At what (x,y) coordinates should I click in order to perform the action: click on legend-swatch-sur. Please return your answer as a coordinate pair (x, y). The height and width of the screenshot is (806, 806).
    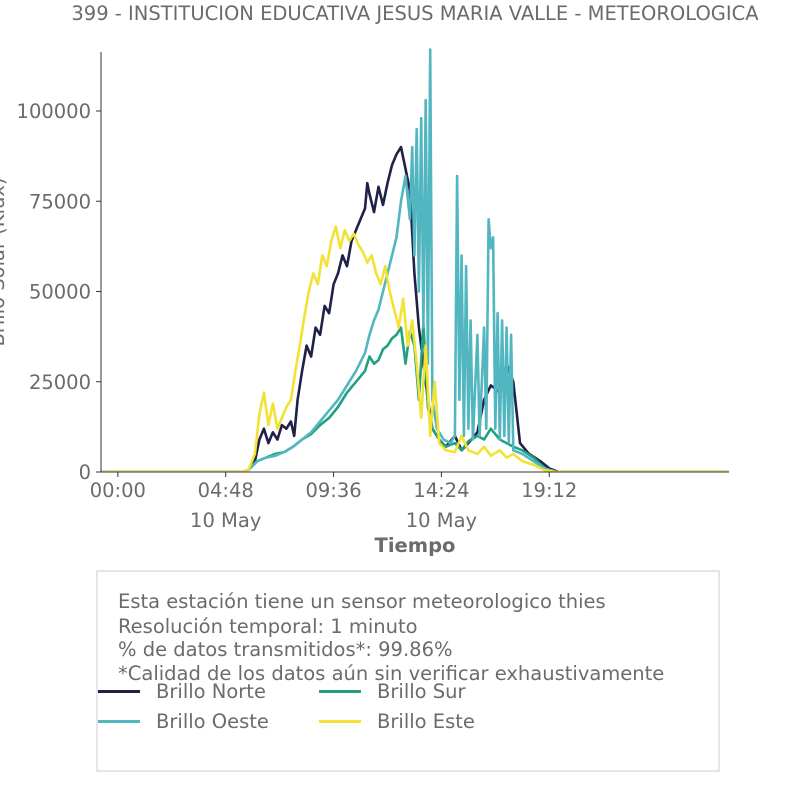
    Looking at the image, I should click on (340, 691).